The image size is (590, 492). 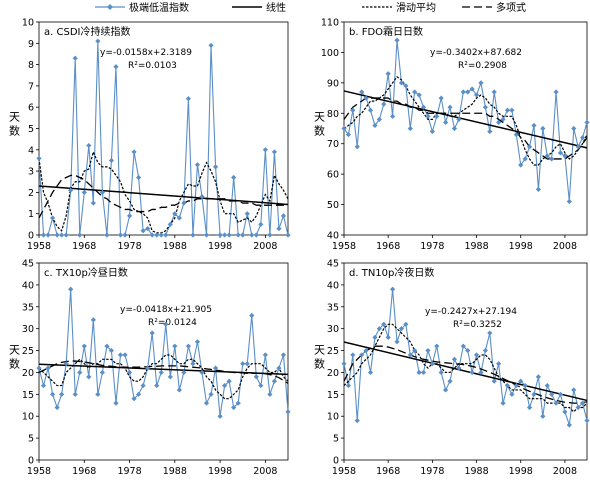 What do you see at coordinates (31, 150) in the screenshot?
I see `y-tick-label: 4` at bounding box center [31, 150].